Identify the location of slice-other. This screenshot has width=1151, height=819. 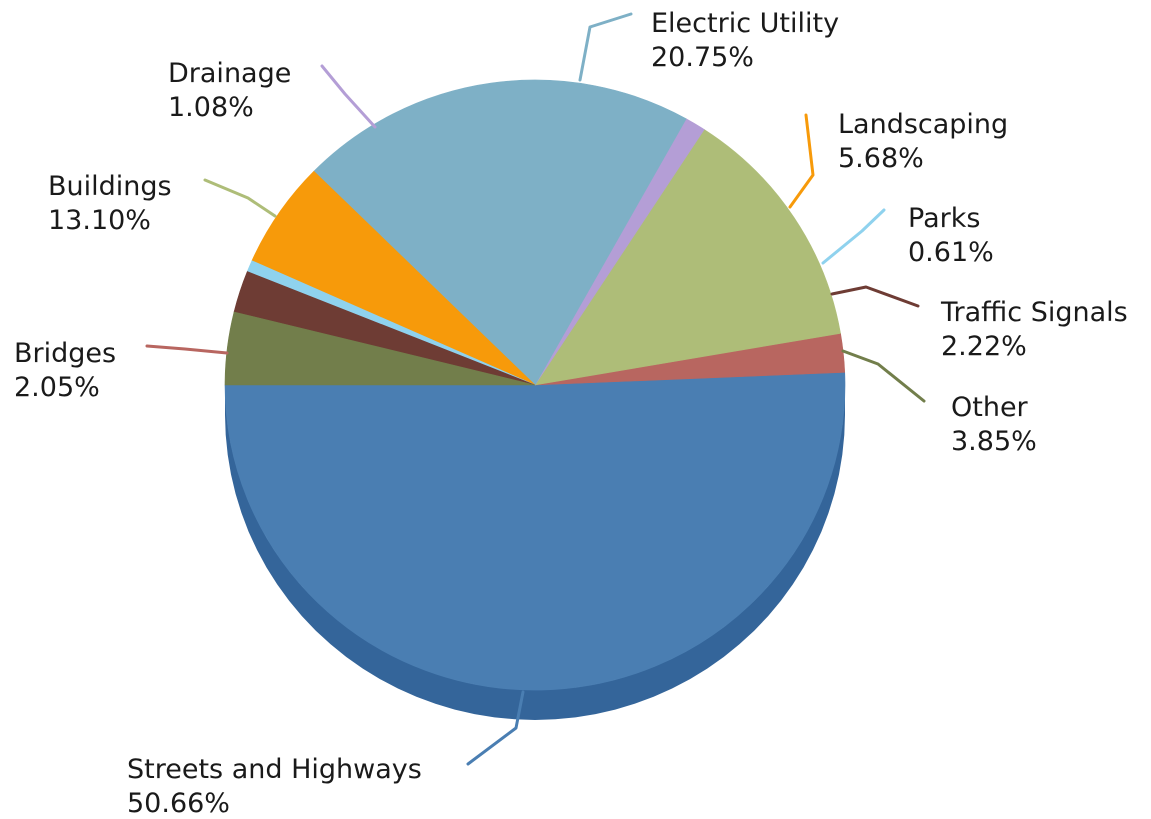
(380, 348).